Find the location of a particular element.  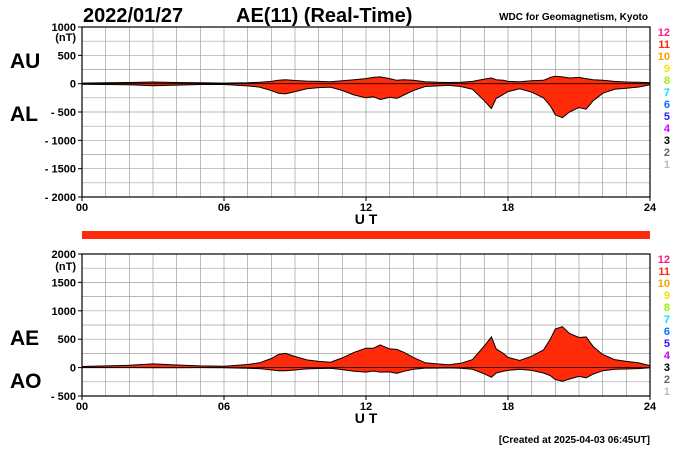

y-tick-label: - 1000 is located at coordinates (60, 141).